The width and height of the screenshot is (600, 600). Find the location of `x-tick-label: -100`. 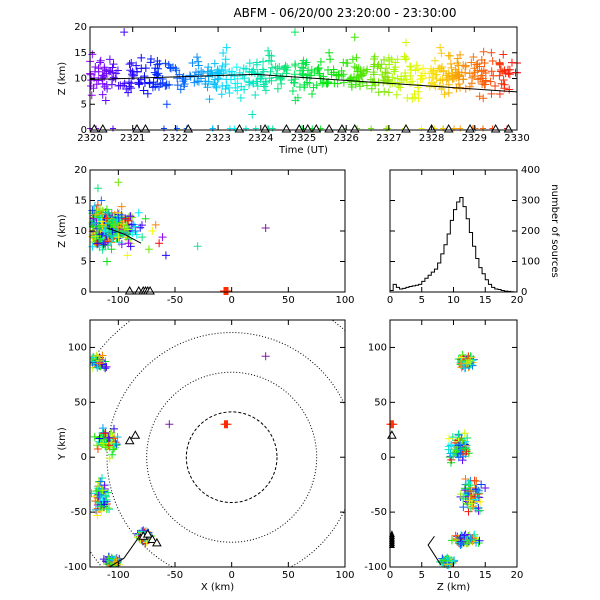

x-tick-label: -100 is located at coordinates (118, 575).